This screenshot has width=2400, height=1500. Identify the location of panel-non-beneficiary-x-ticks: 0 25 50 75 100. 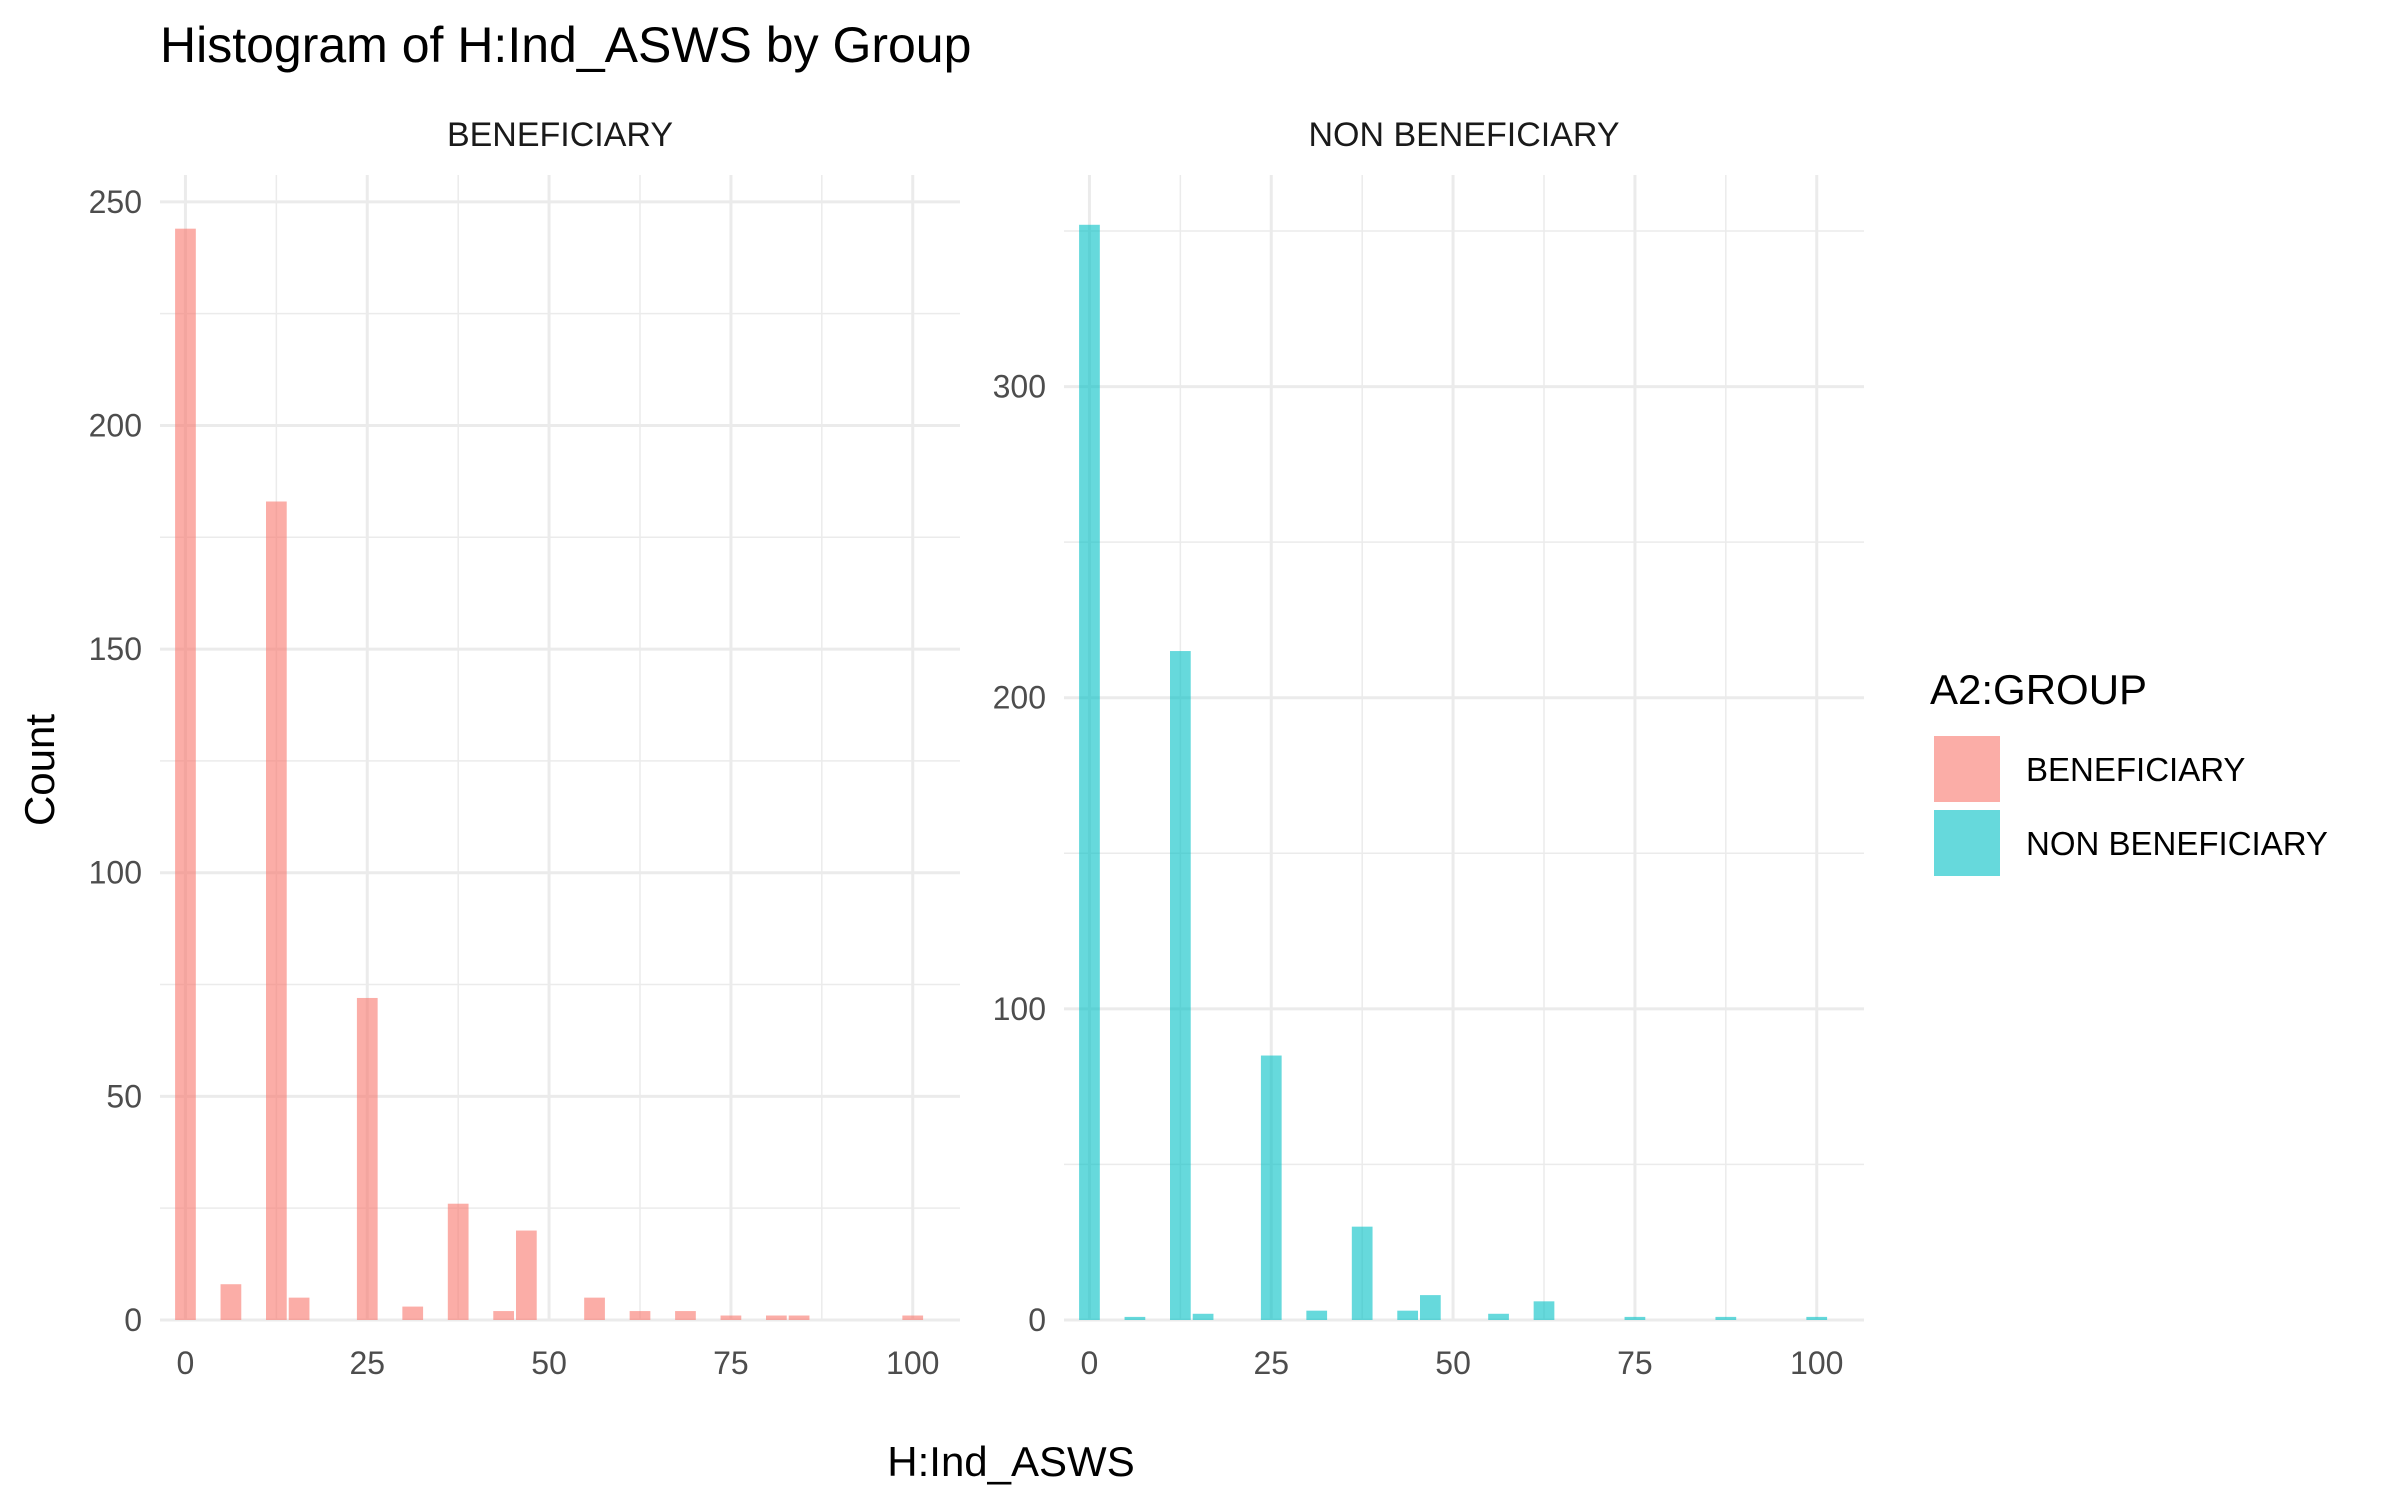
(1462, 1363).